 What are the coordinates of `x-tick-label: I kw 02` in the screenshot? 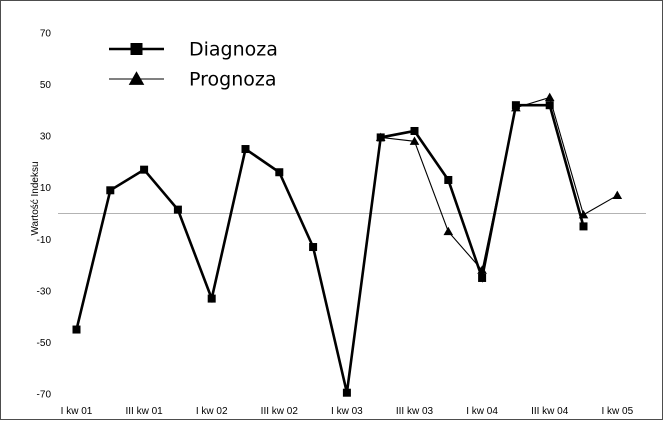 It's located at (212, 411).